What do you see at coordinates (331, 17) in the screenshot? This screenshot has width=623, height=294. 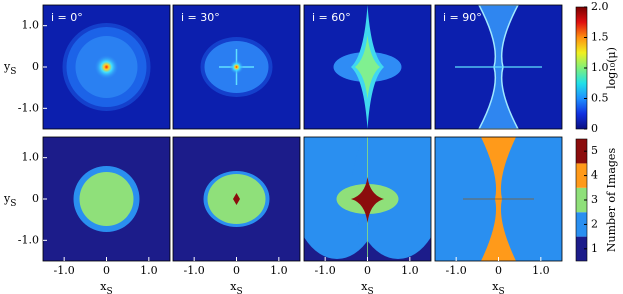 I see `panel-title: i = 60°` at bounding box center [331, 17].